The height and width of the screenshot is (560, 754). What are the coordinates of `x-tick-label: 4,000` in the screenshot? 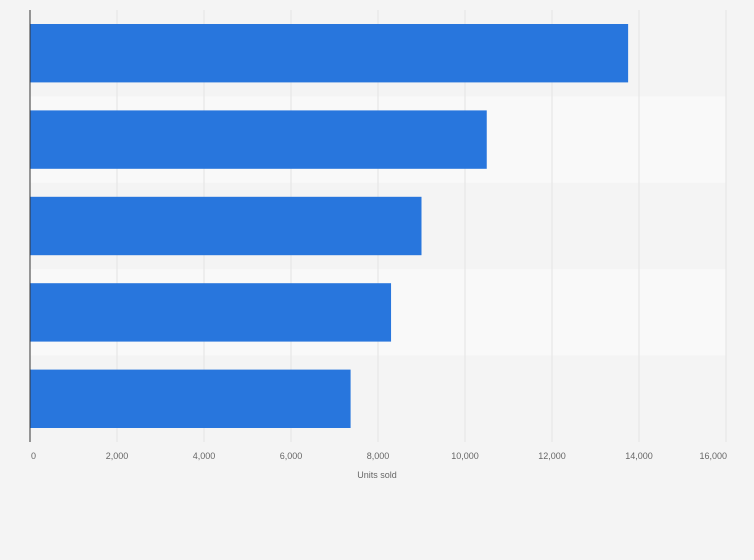 It's located at (204, 456).